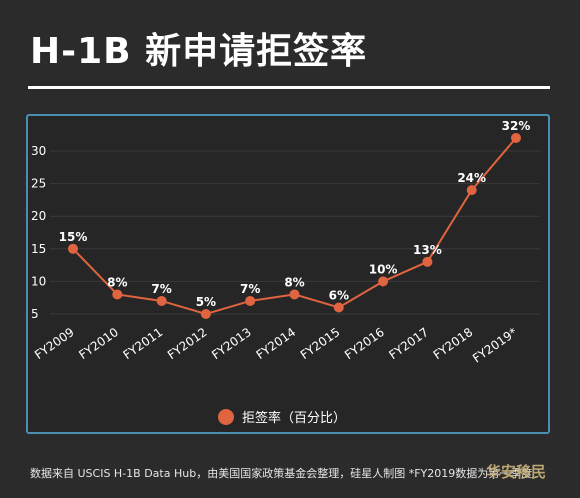 The width and height of the screenshot is (580, 498). What do you see at coordinates (38, 151) in the screenshot?
I see `y-tick-label: 30` at bounding box center [38, 151].